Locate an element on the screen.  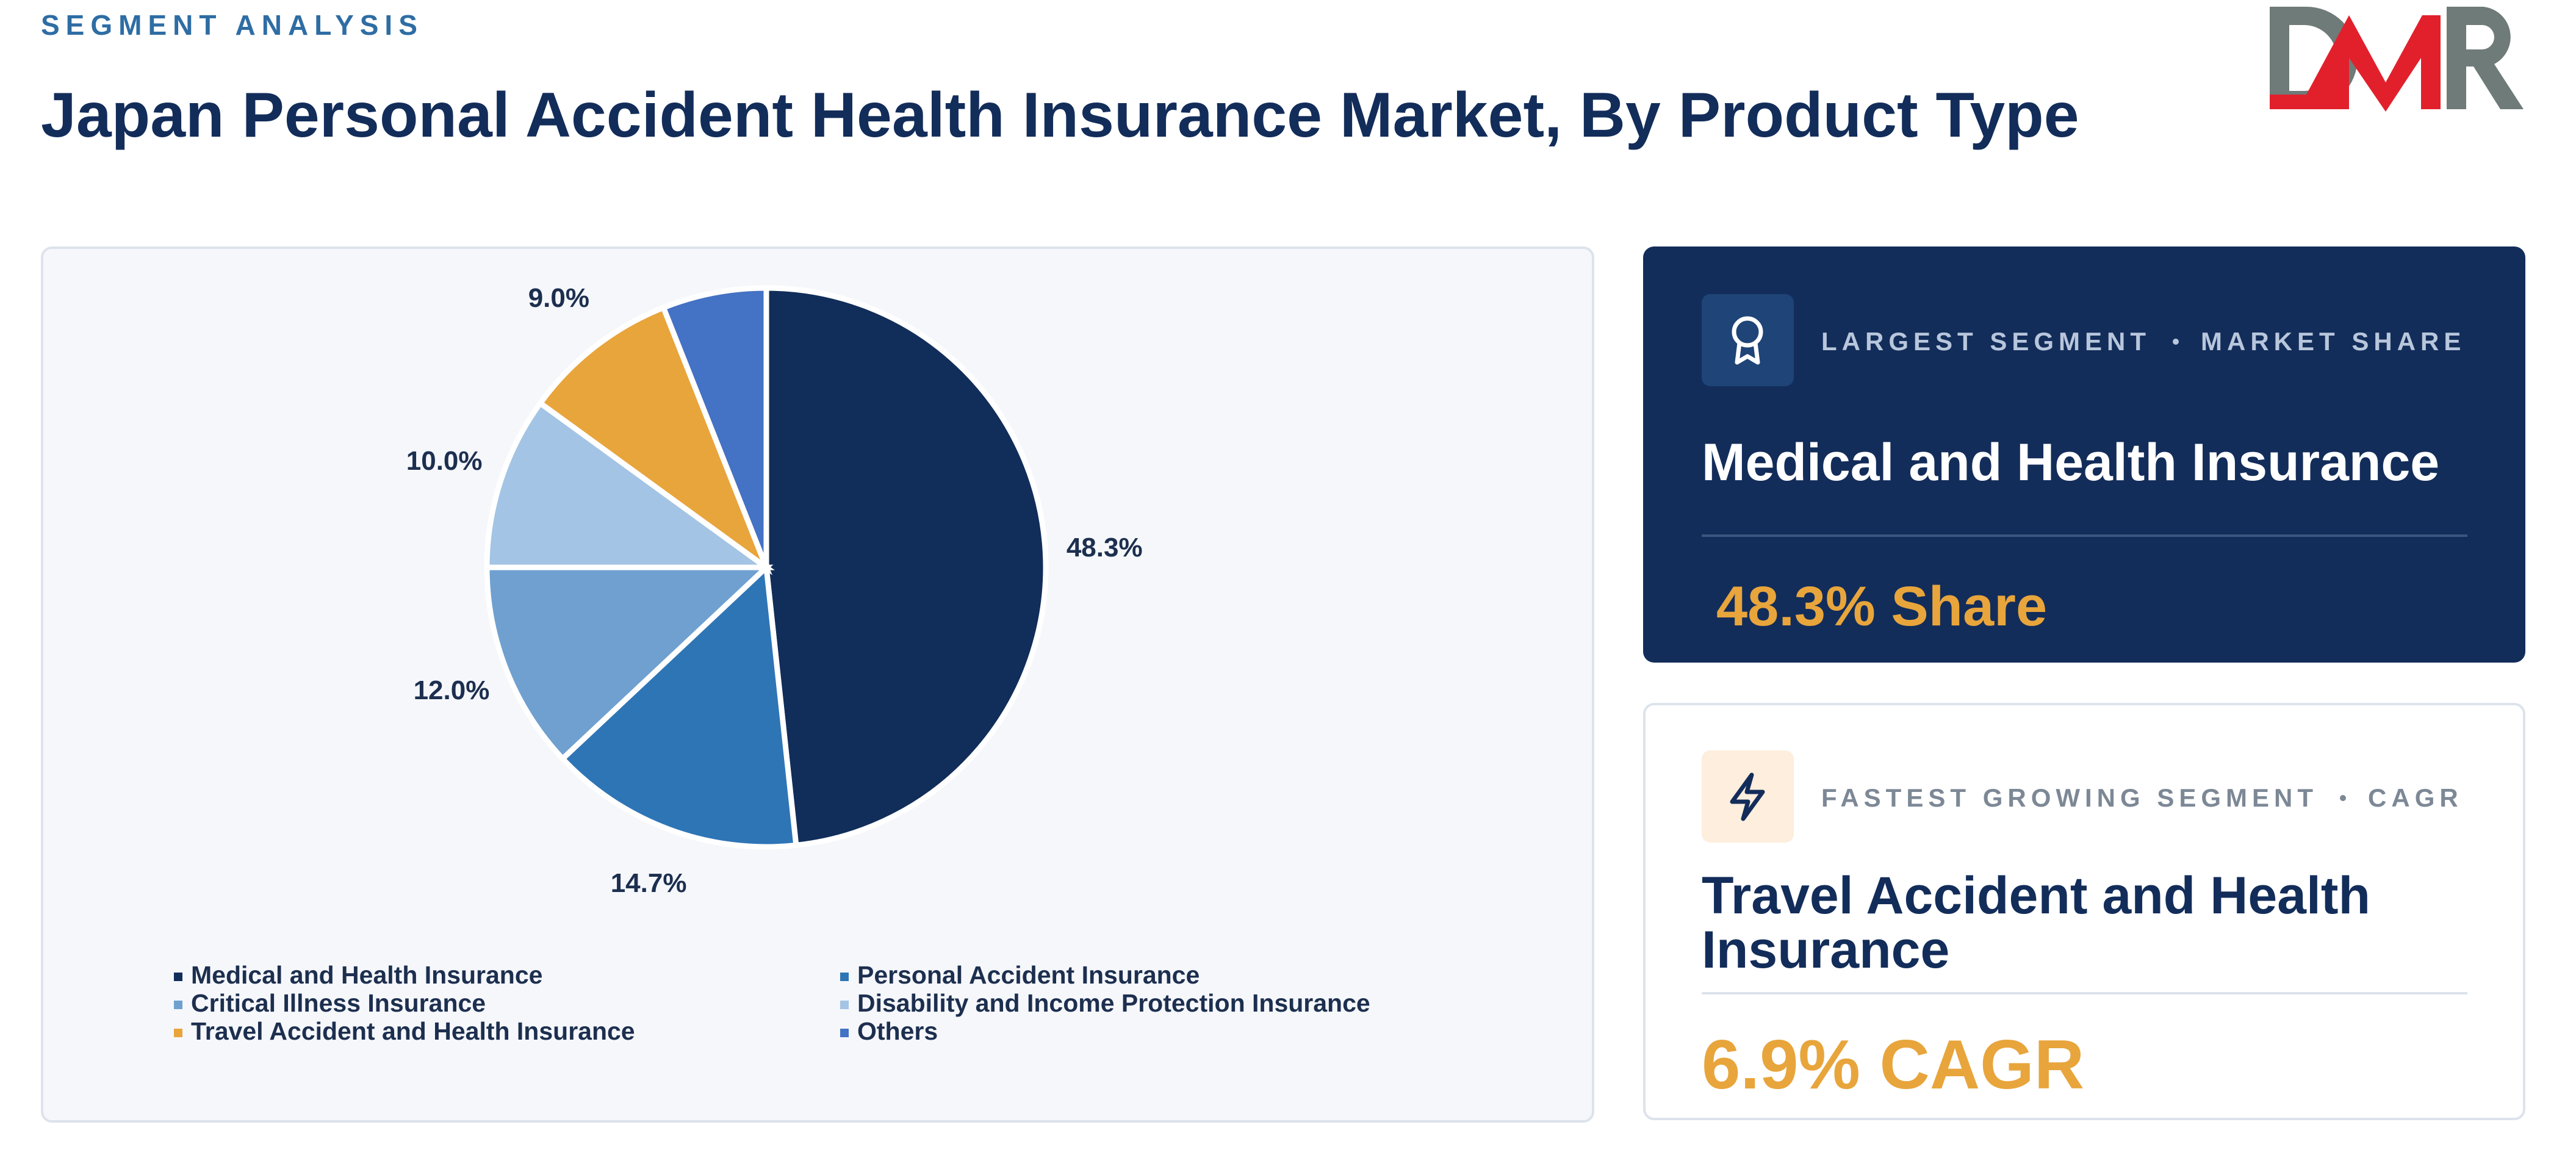
legend-label: Others is located at coordinates (897, 1031).